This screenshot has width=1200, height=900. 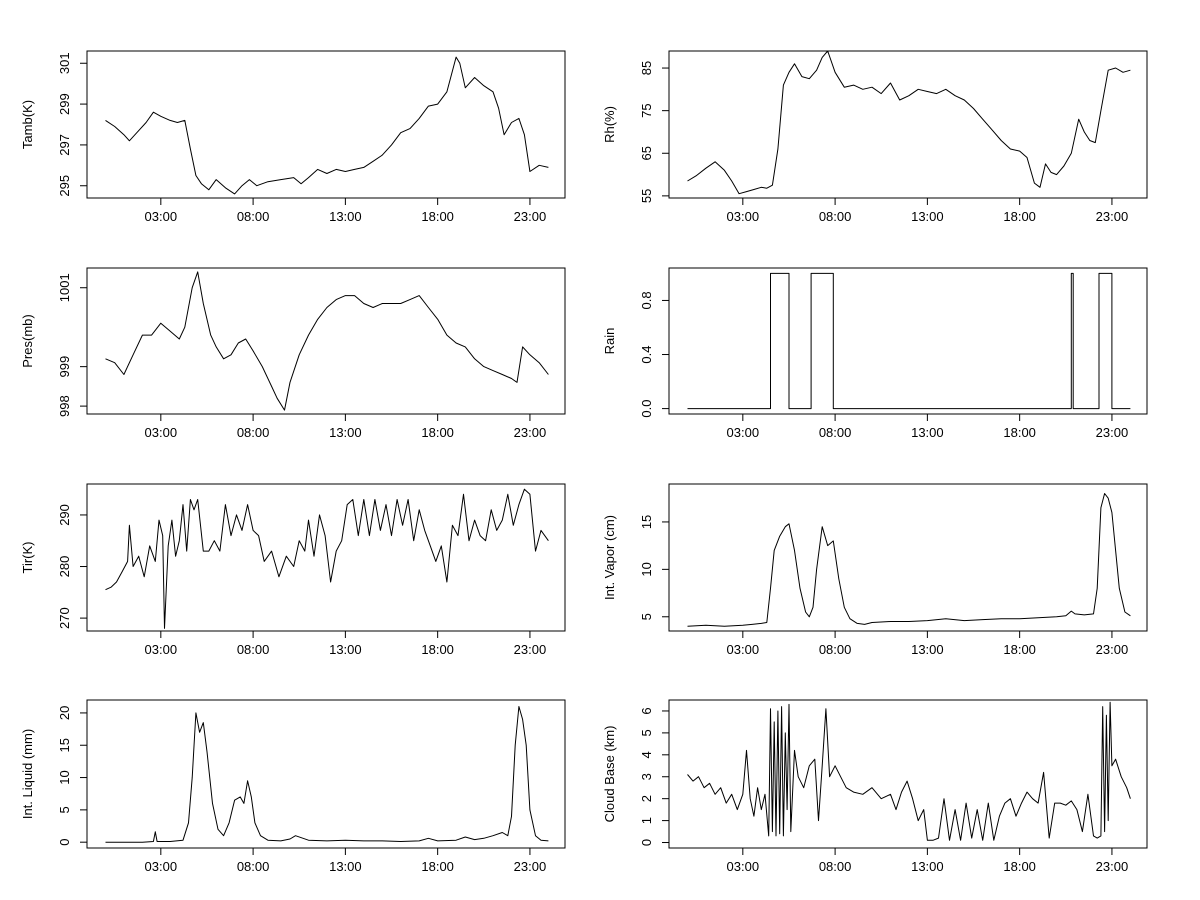 I want to click on y-tick-label: 6, so click(x=646, y=710).